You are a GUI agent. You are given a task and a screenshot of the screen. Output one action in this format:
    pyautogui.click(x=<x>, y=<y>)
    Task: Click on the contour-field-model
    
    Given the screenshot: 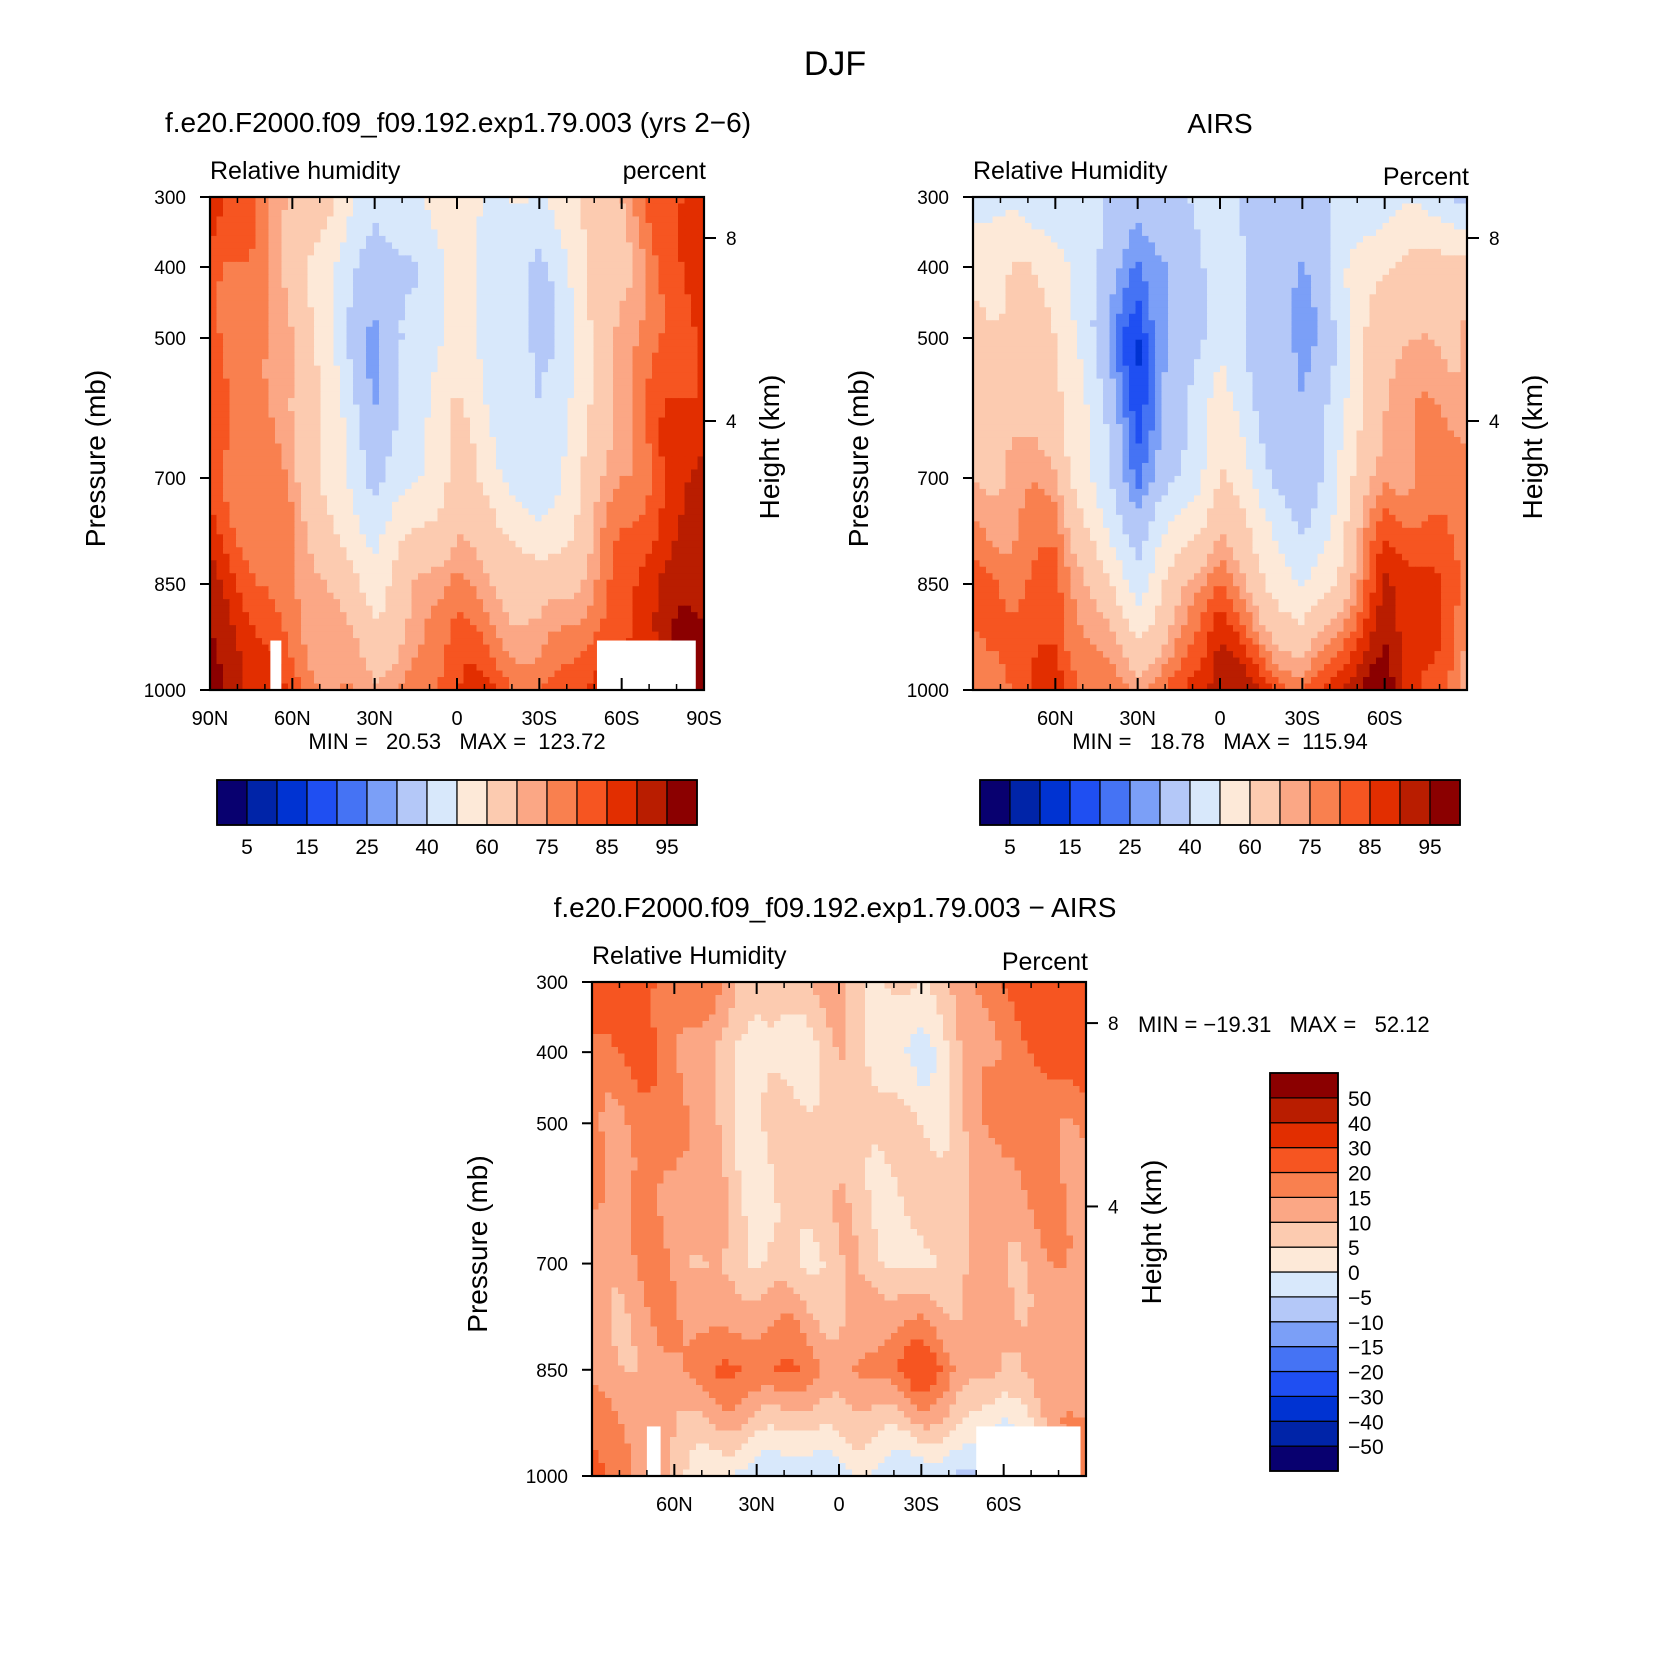 What is the action you would take?
    pyautogui.click(x=457, y=444)
    